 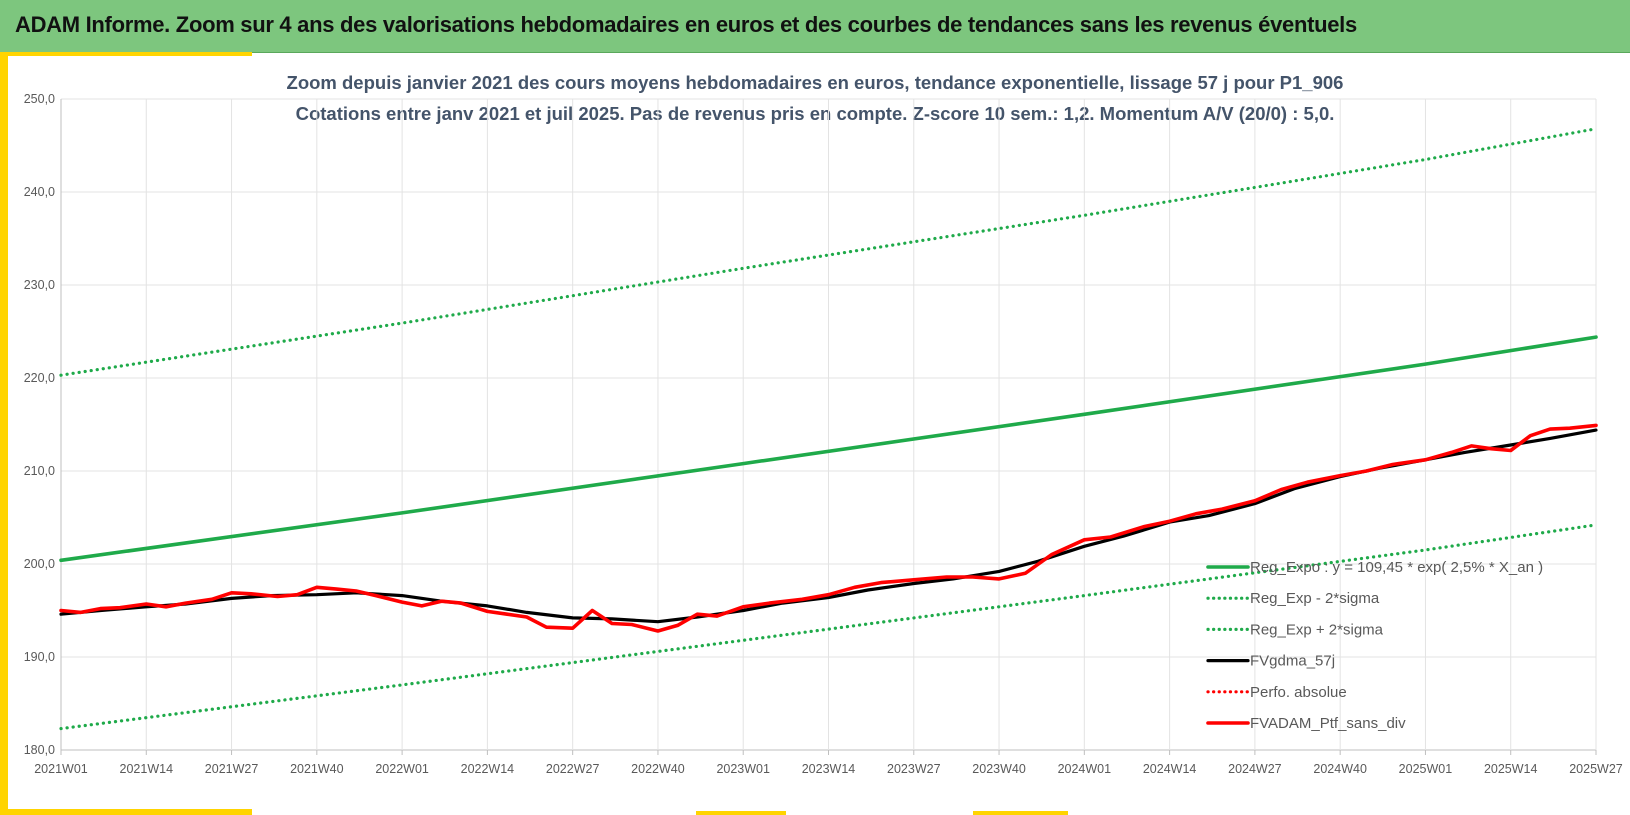 What do you see at coordinates (1170, 769) in the screenshot?
I see `x-tick-label: 2024W14` at bounding box center [1170, 769].